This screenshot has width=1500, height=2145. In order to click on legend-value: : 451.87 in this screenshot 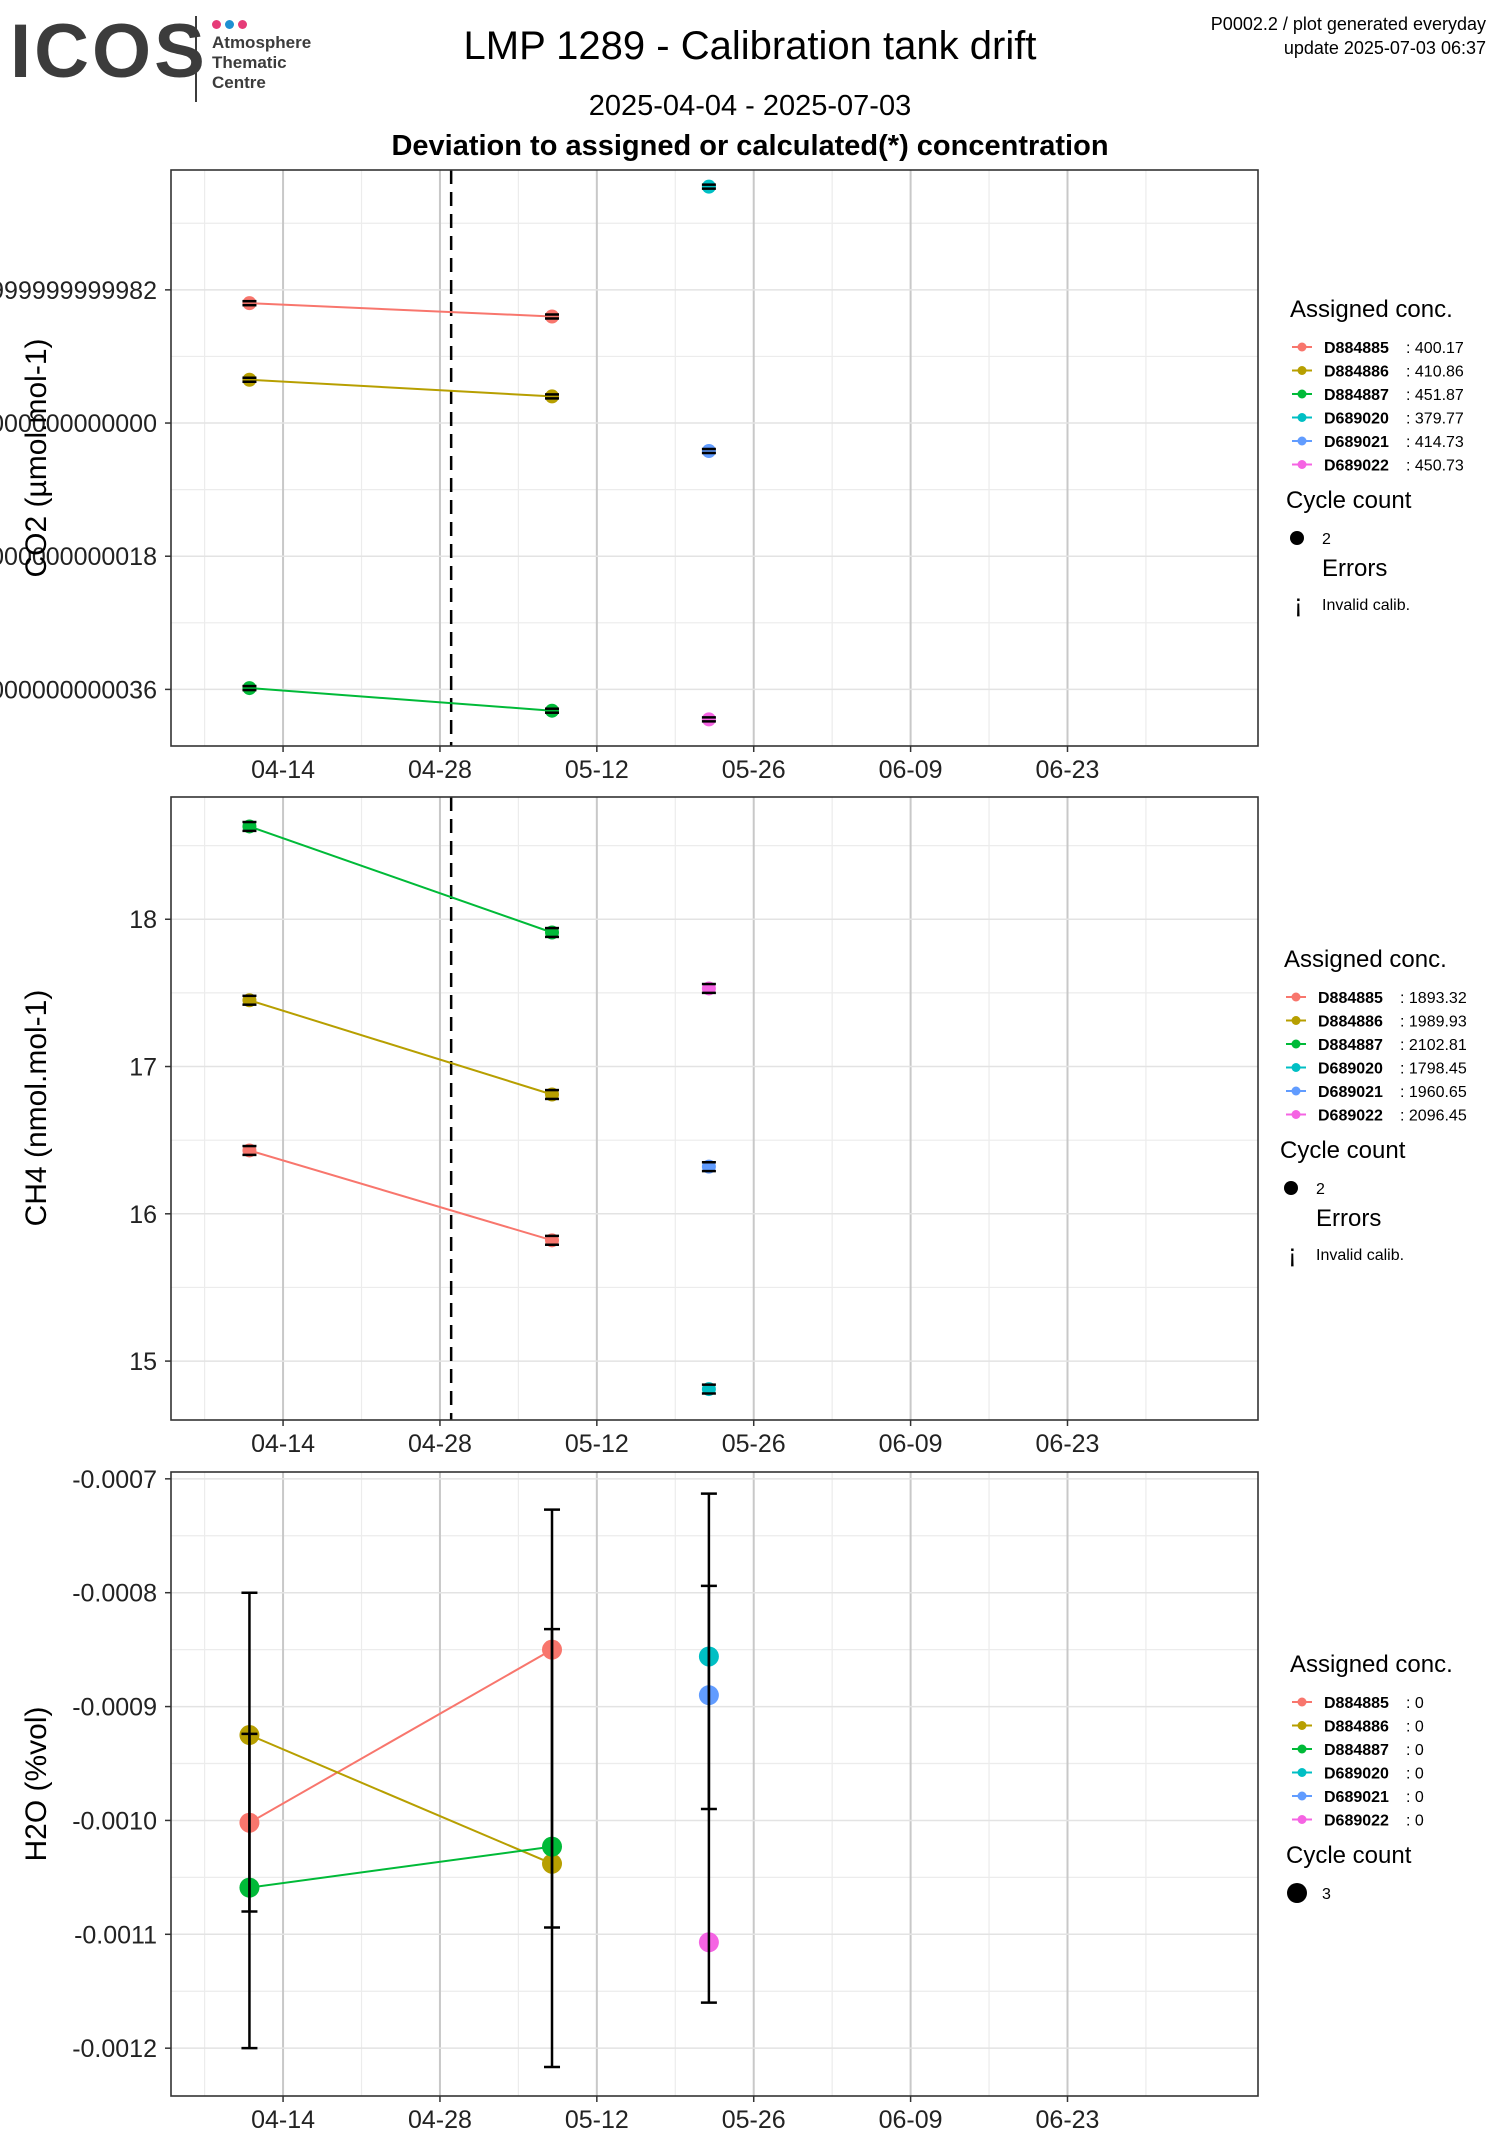, I will do `click(1435, 395)`.